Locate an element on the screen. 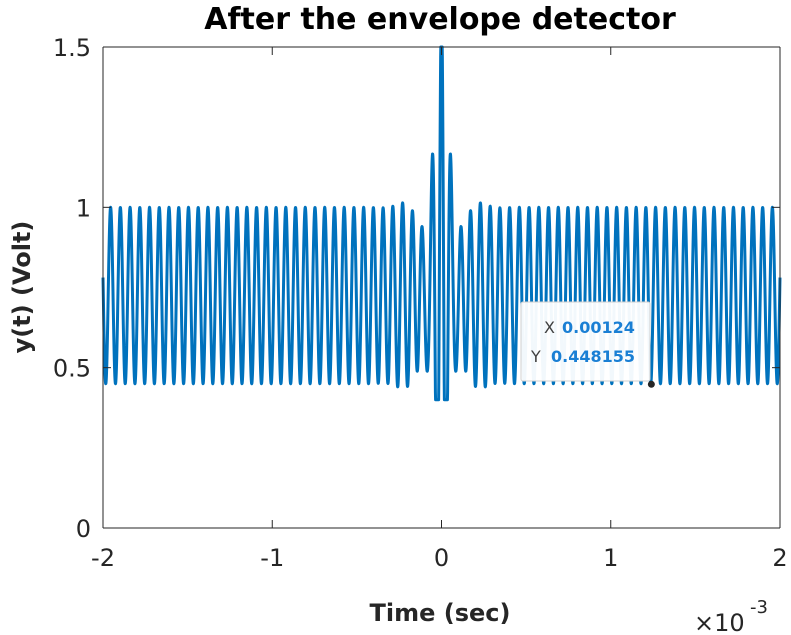 Image resolution: width=791 pixels, height=635 pixels. datatip-y-label: Y is located at coordinates (535, 356).